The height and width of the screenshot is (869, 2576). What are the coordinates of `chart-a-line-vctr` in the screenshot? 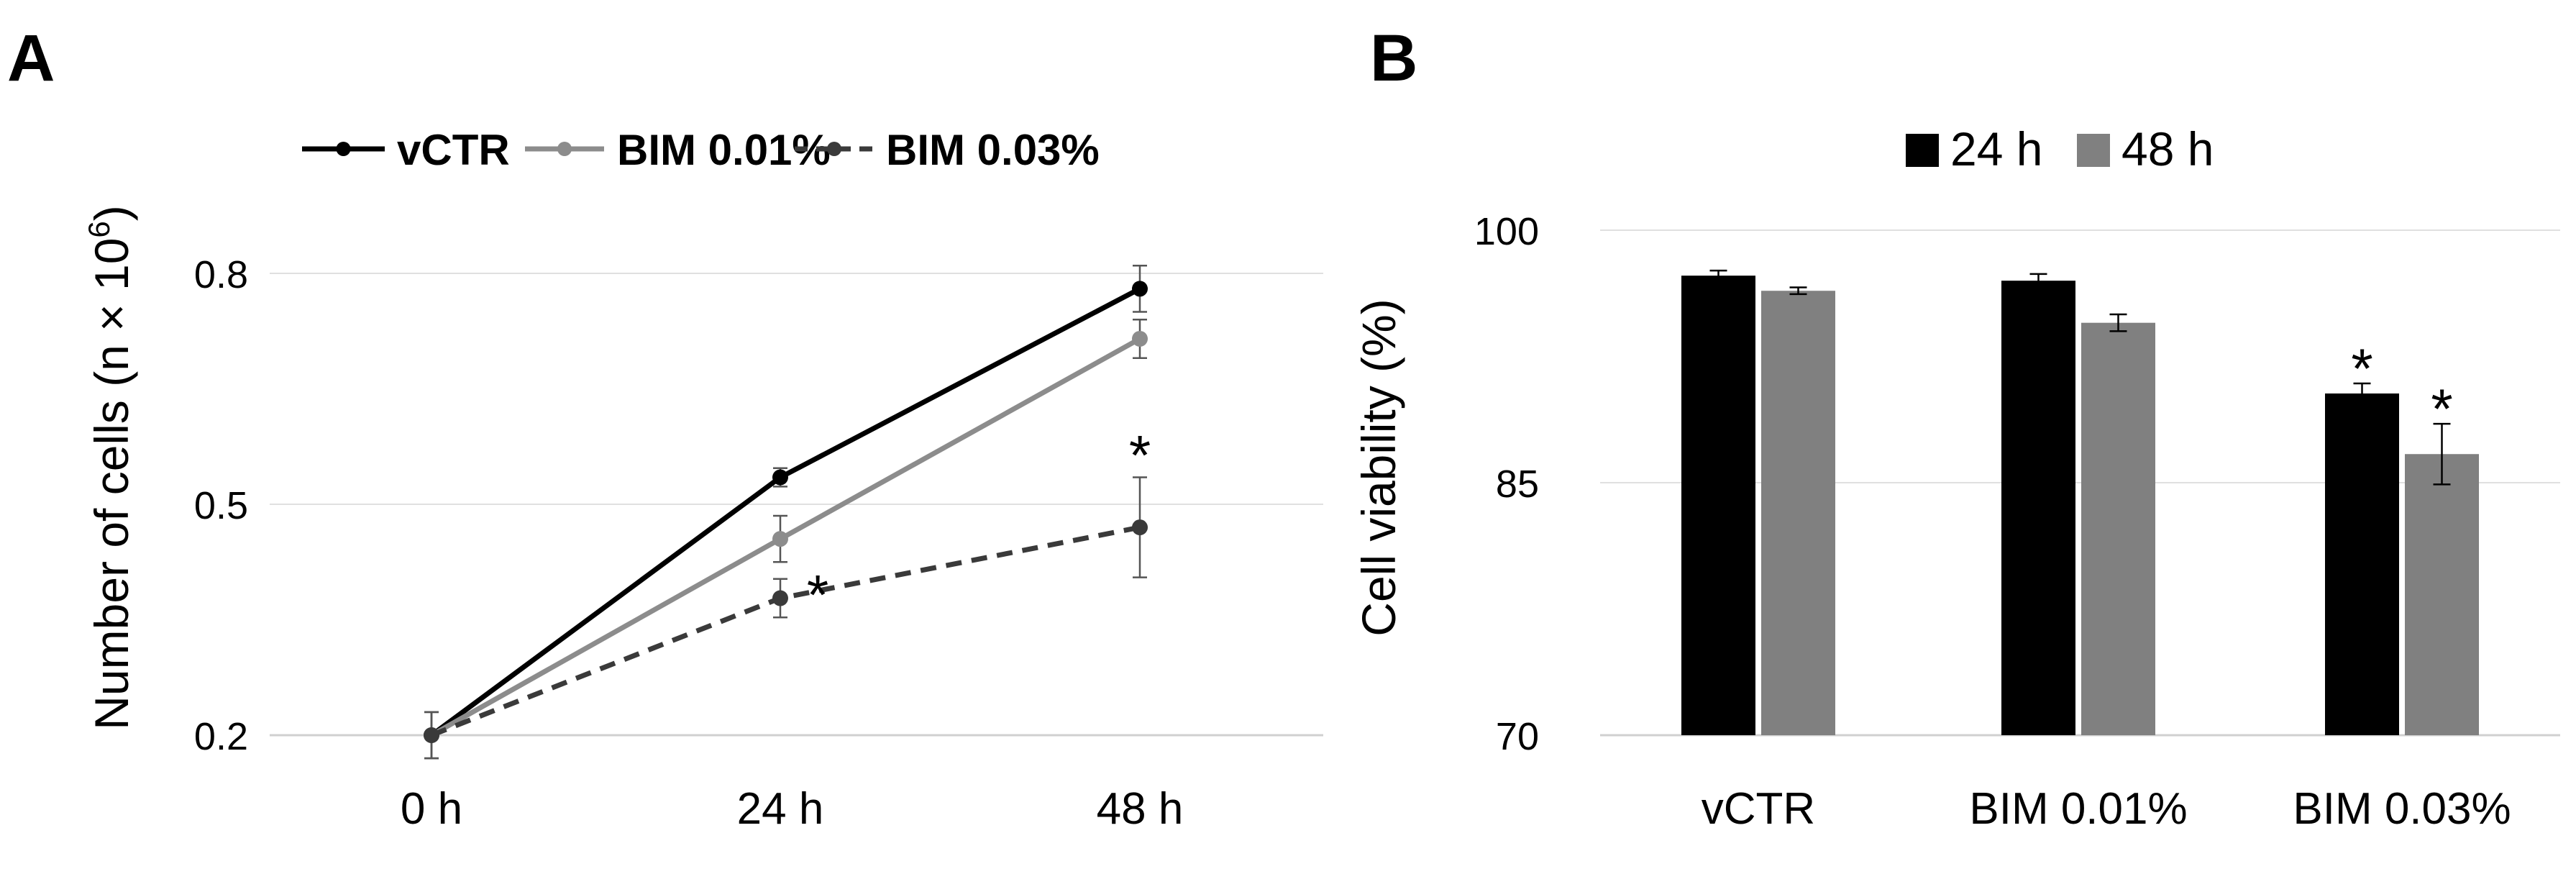 It's located at (785, 511).